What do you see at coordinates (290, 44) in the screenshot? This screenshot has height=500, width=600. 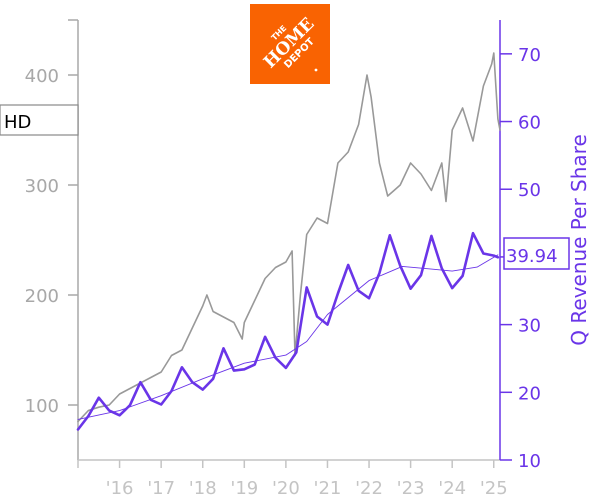 I see `home-depot-logo: THE HOME DEPOT` at bounding box center [290, 44].